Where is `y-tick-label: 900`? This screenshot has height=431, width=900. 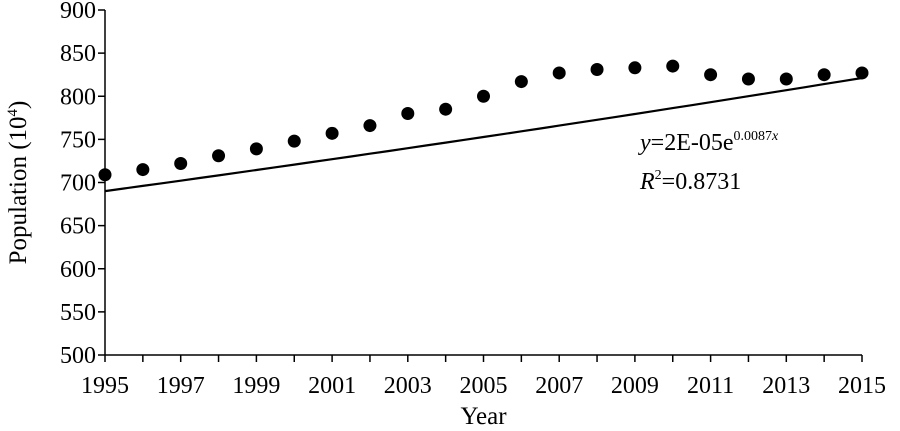
y-tick-label: 900 is located at coordinates (78, 12).